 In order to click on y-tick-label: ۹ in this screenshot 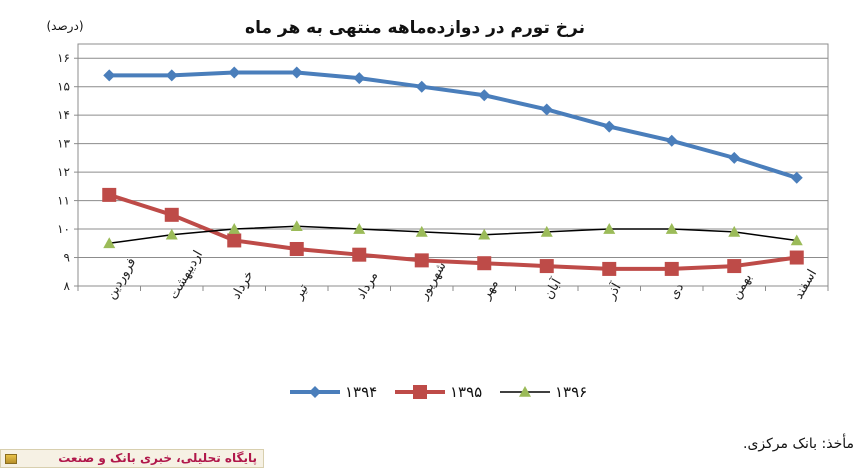, I will do `click(67, 258)`.